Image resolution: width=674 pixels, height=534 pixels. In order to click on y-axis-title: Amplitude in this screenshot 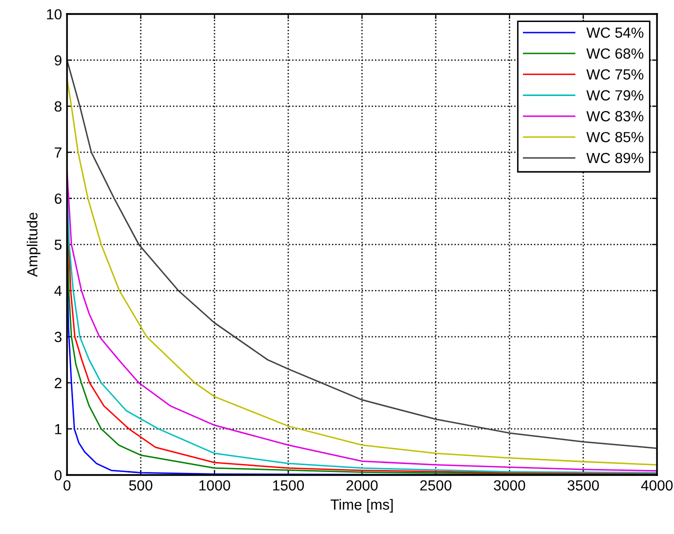, I will do `click(33, 244)`.